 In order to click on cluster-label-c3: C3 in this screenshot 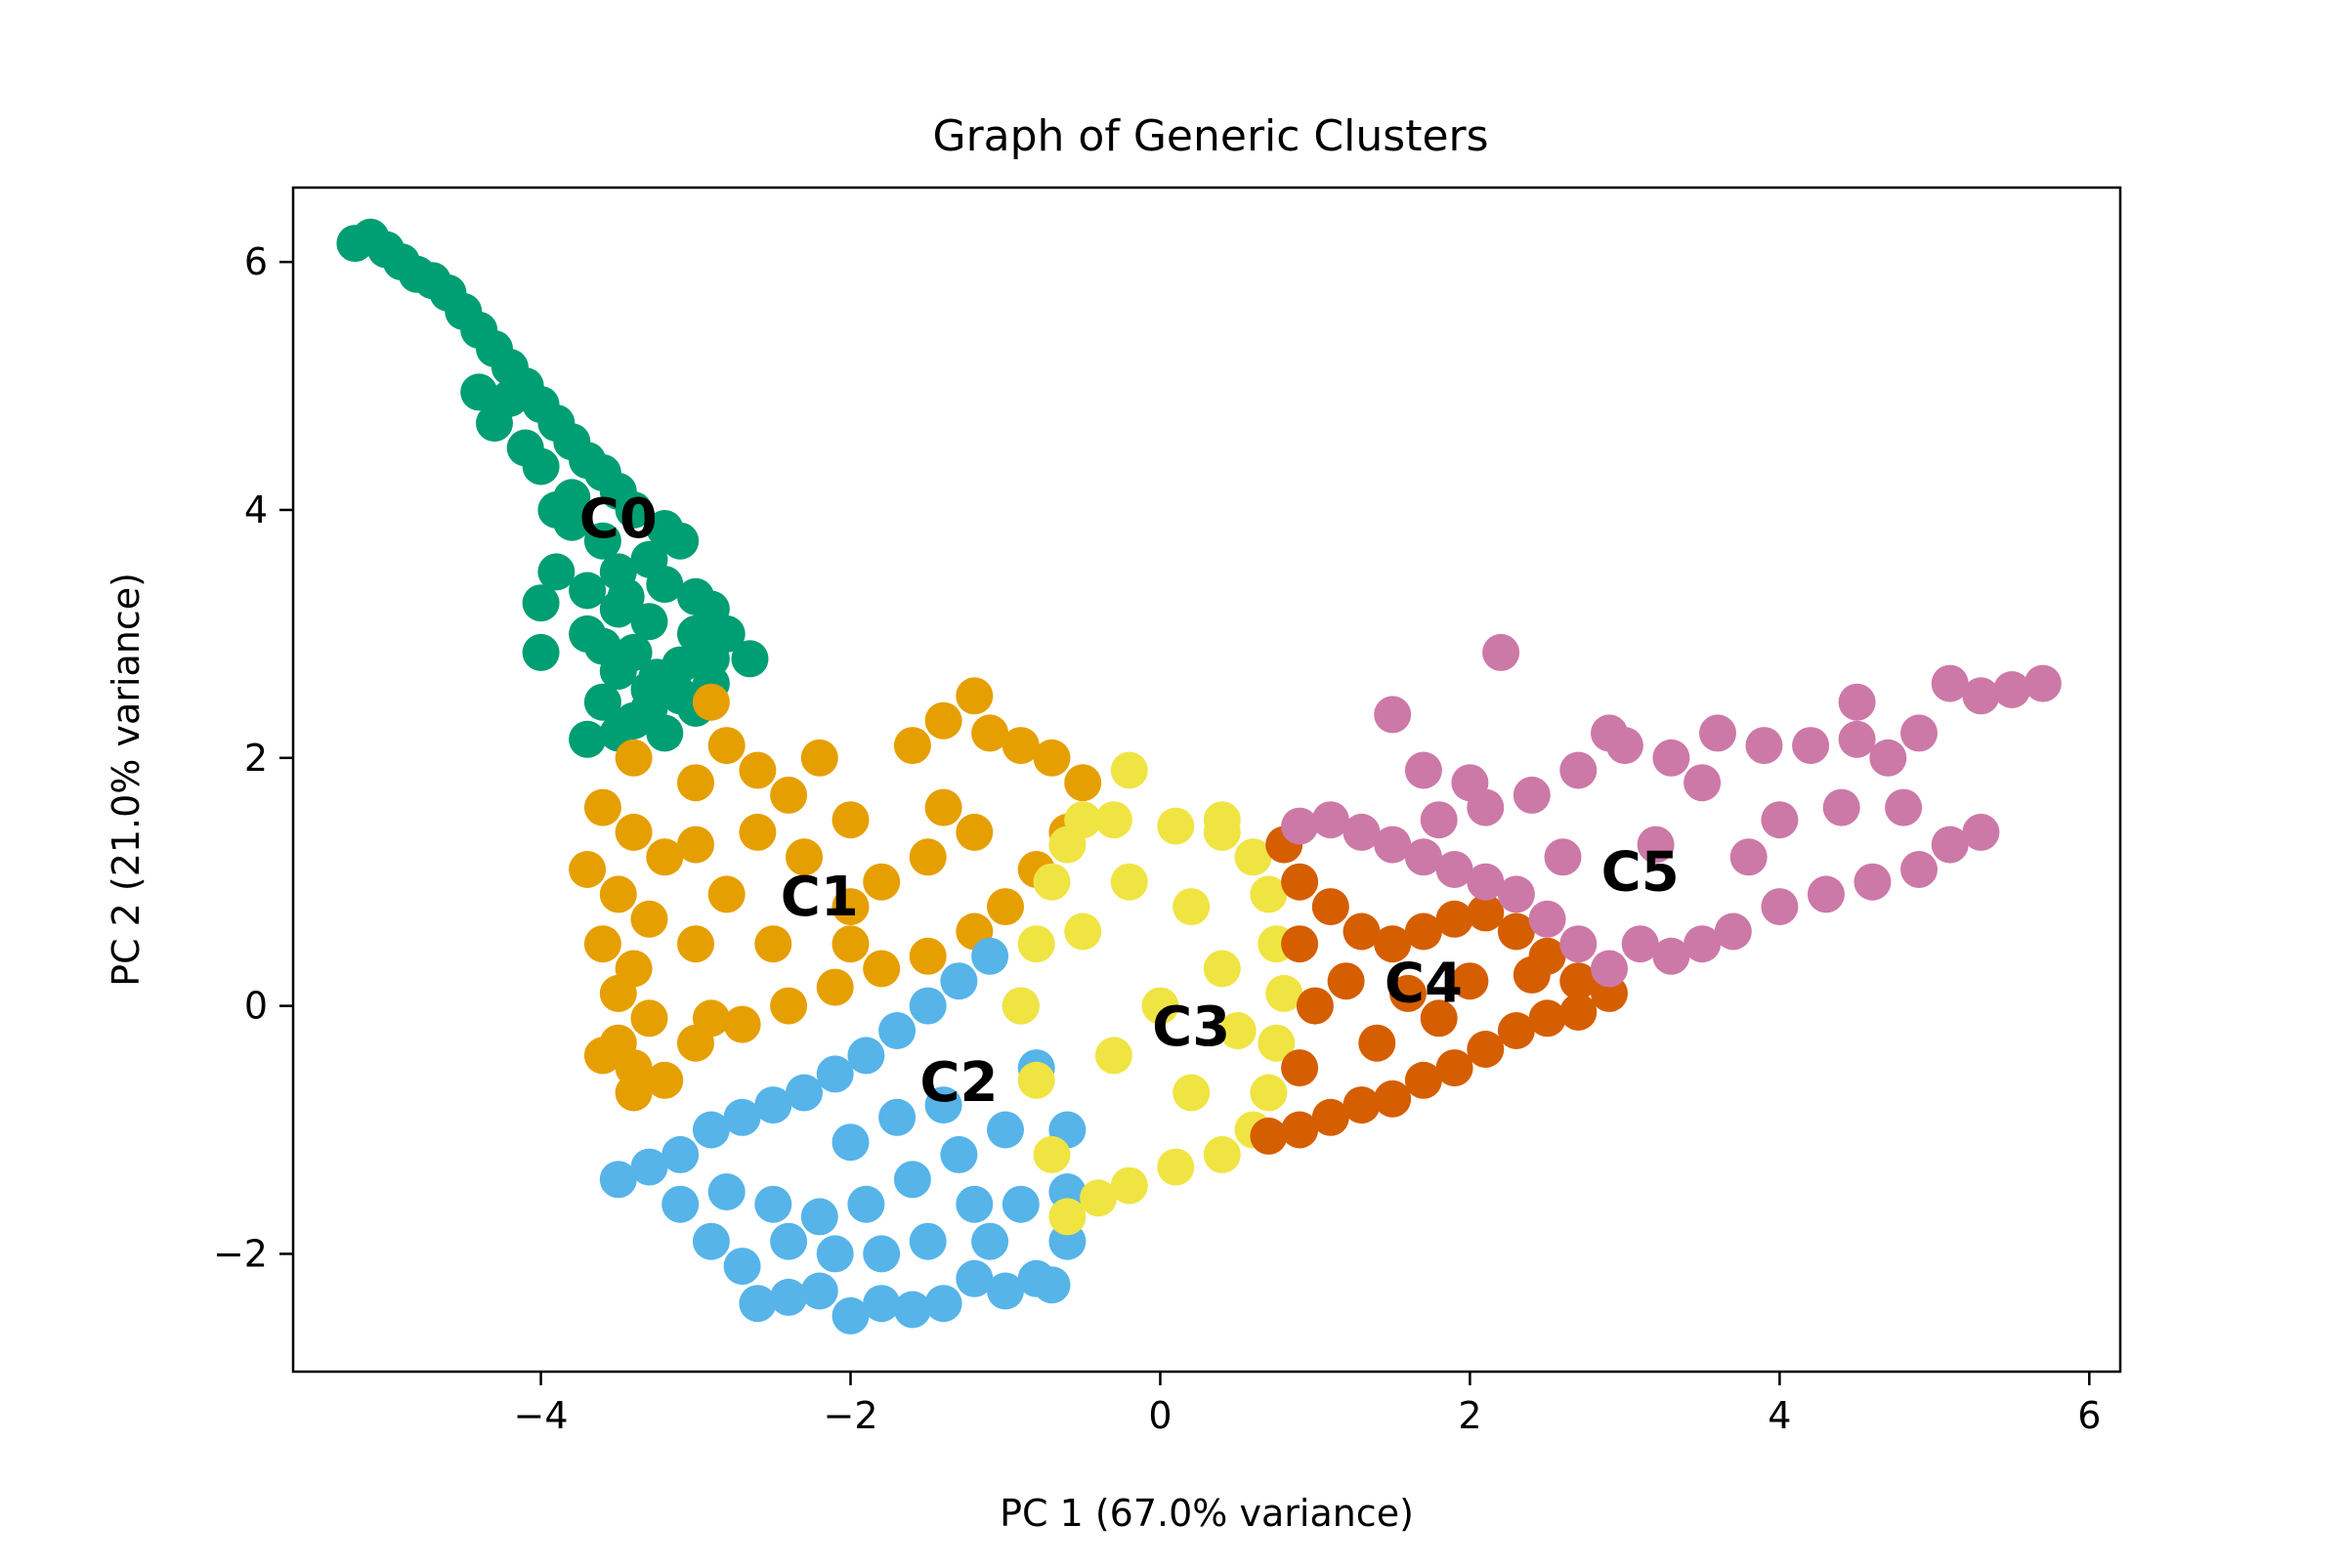, I will do `click(1191, 1027)`.